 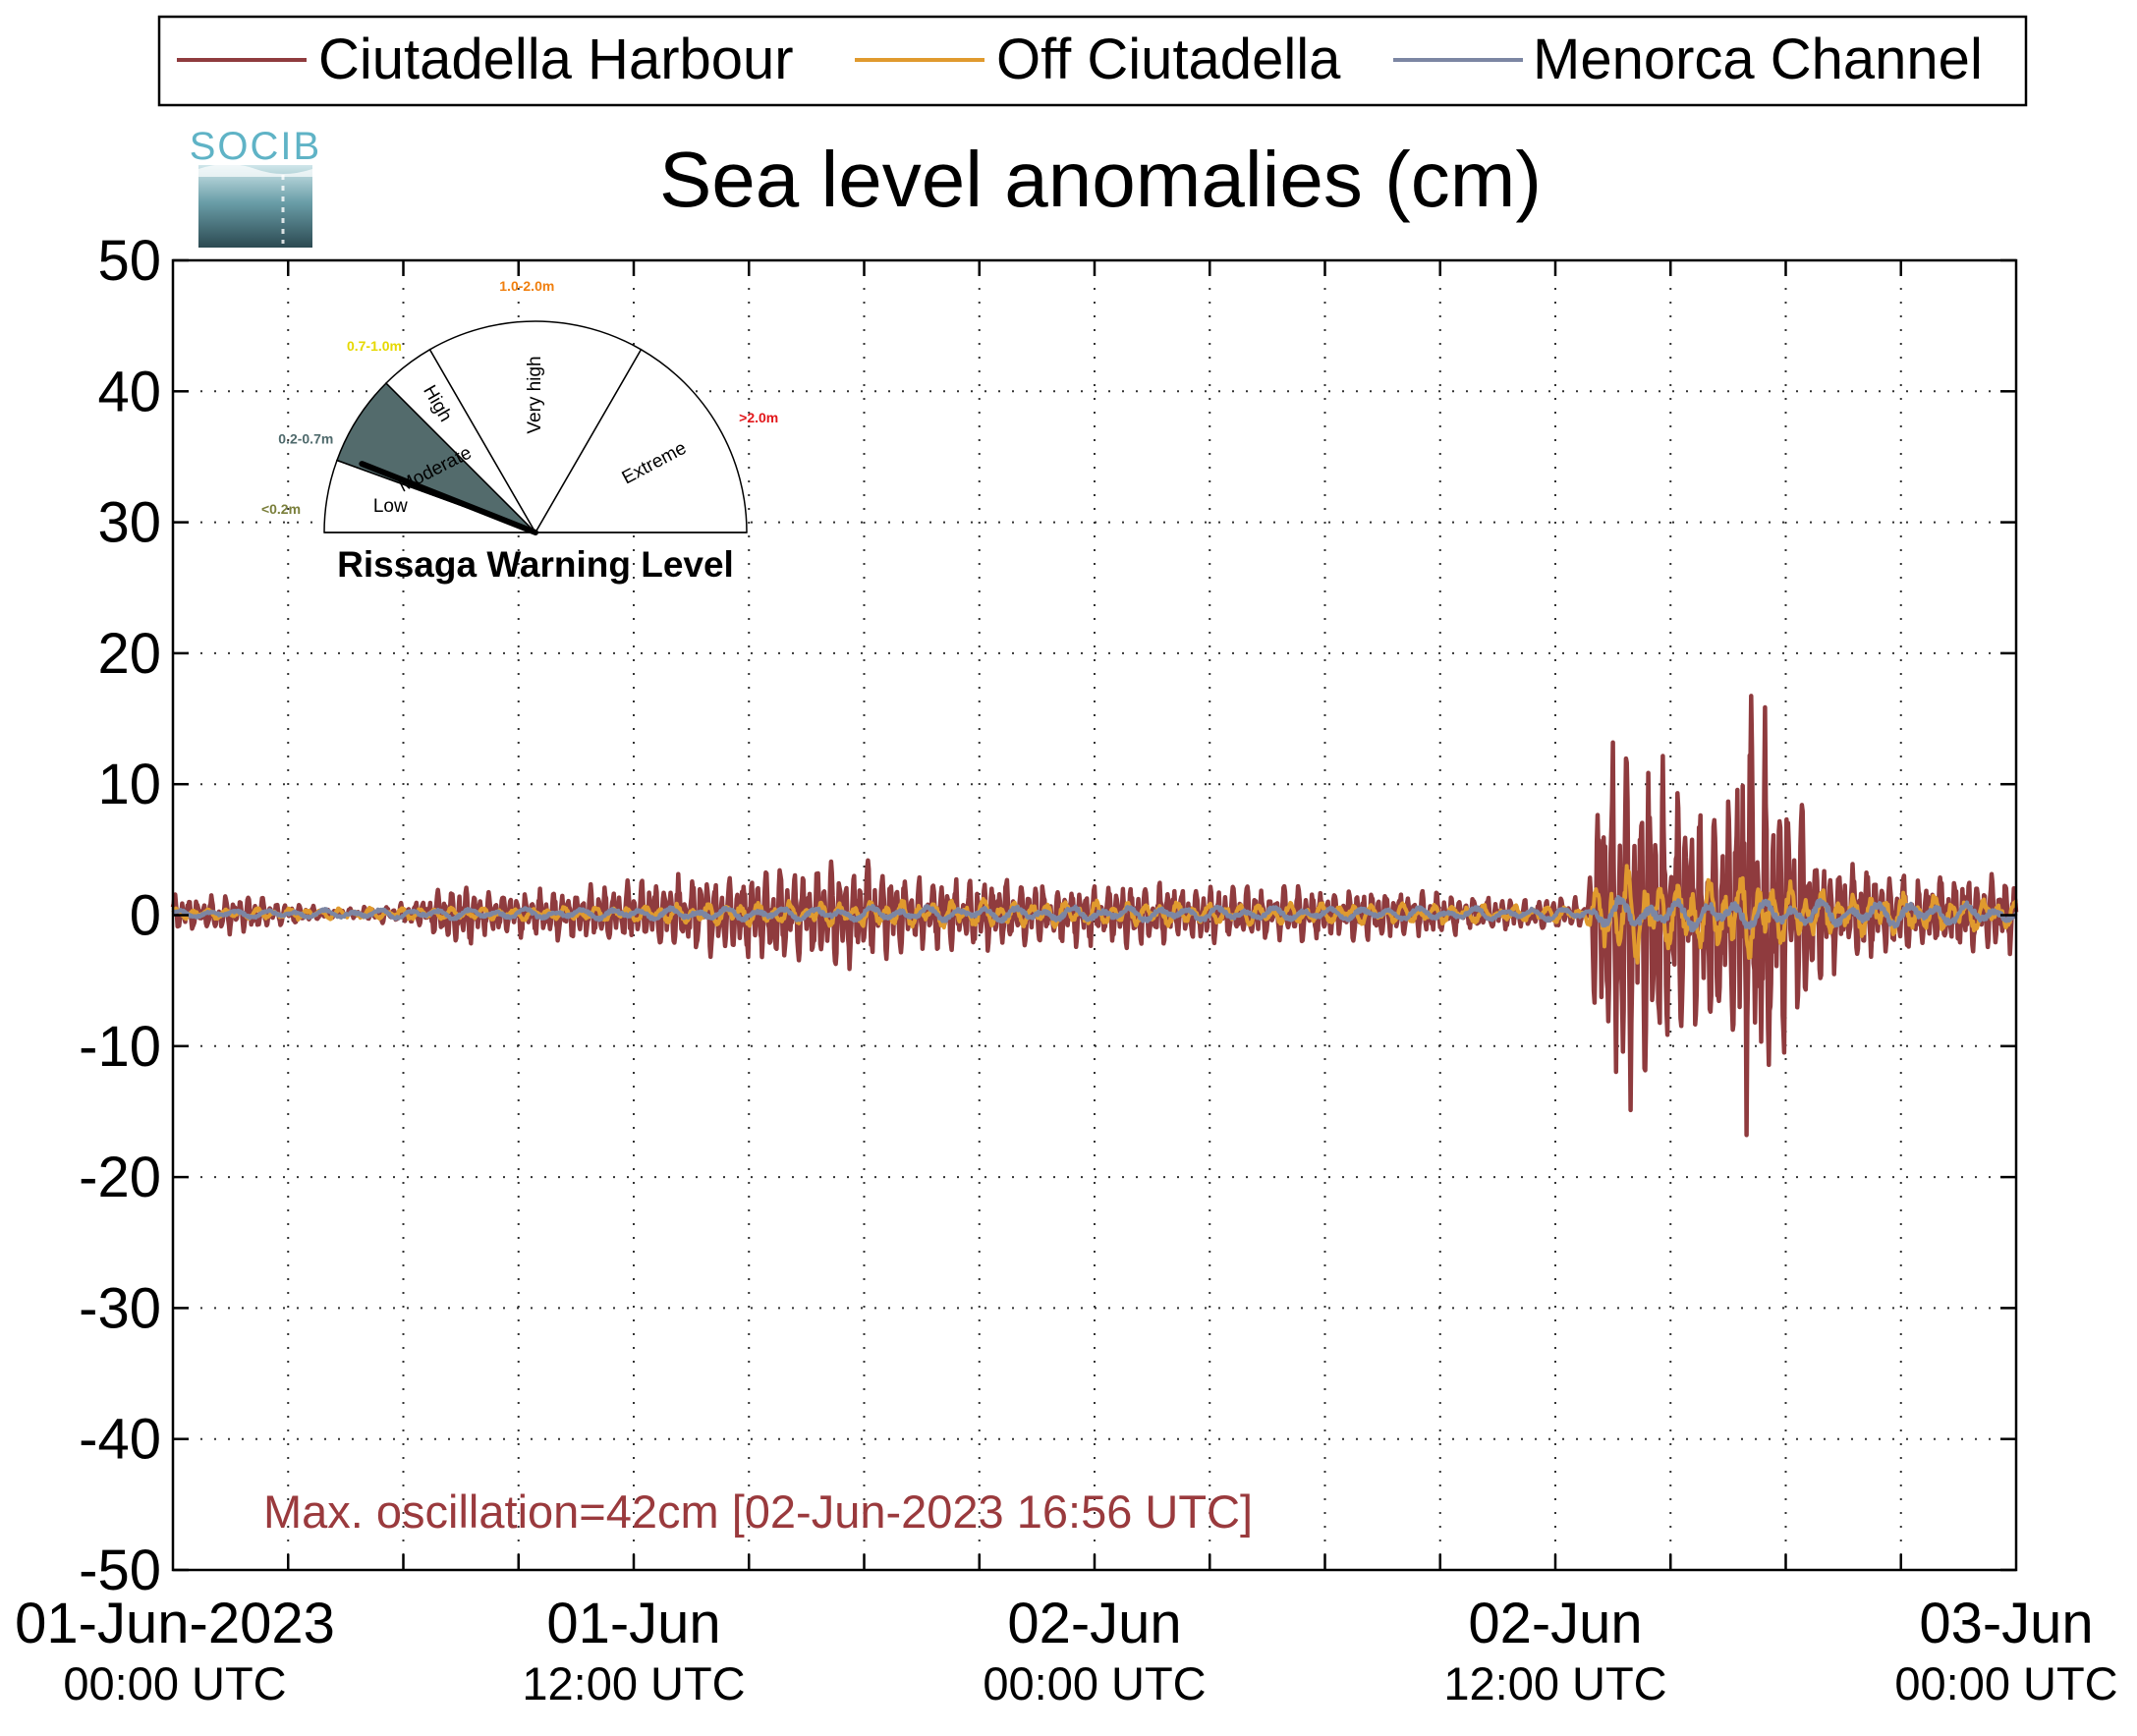 What do you see at coordinates (448, 498) in the screenshot?
I see `gauge-needle` at bounding box center [448, 498].